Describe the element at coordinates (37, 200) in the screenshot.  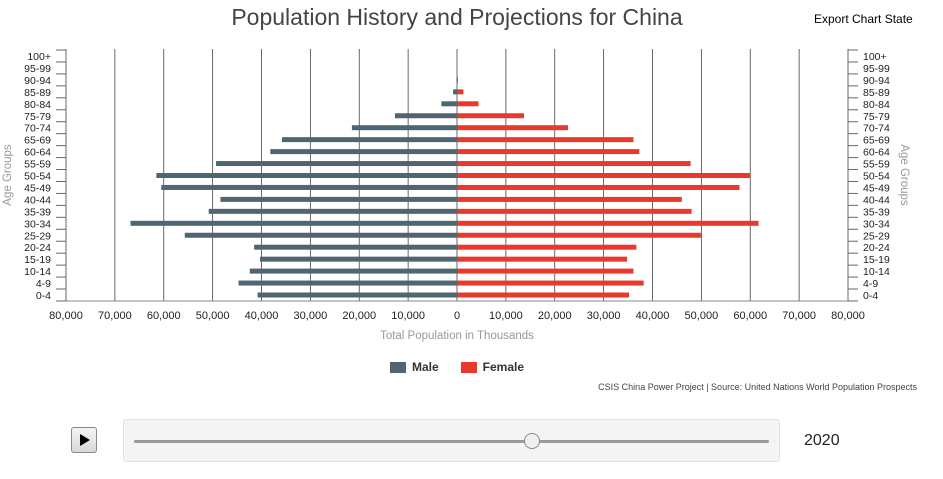
I see `left-category-label: 40-44` at that location.